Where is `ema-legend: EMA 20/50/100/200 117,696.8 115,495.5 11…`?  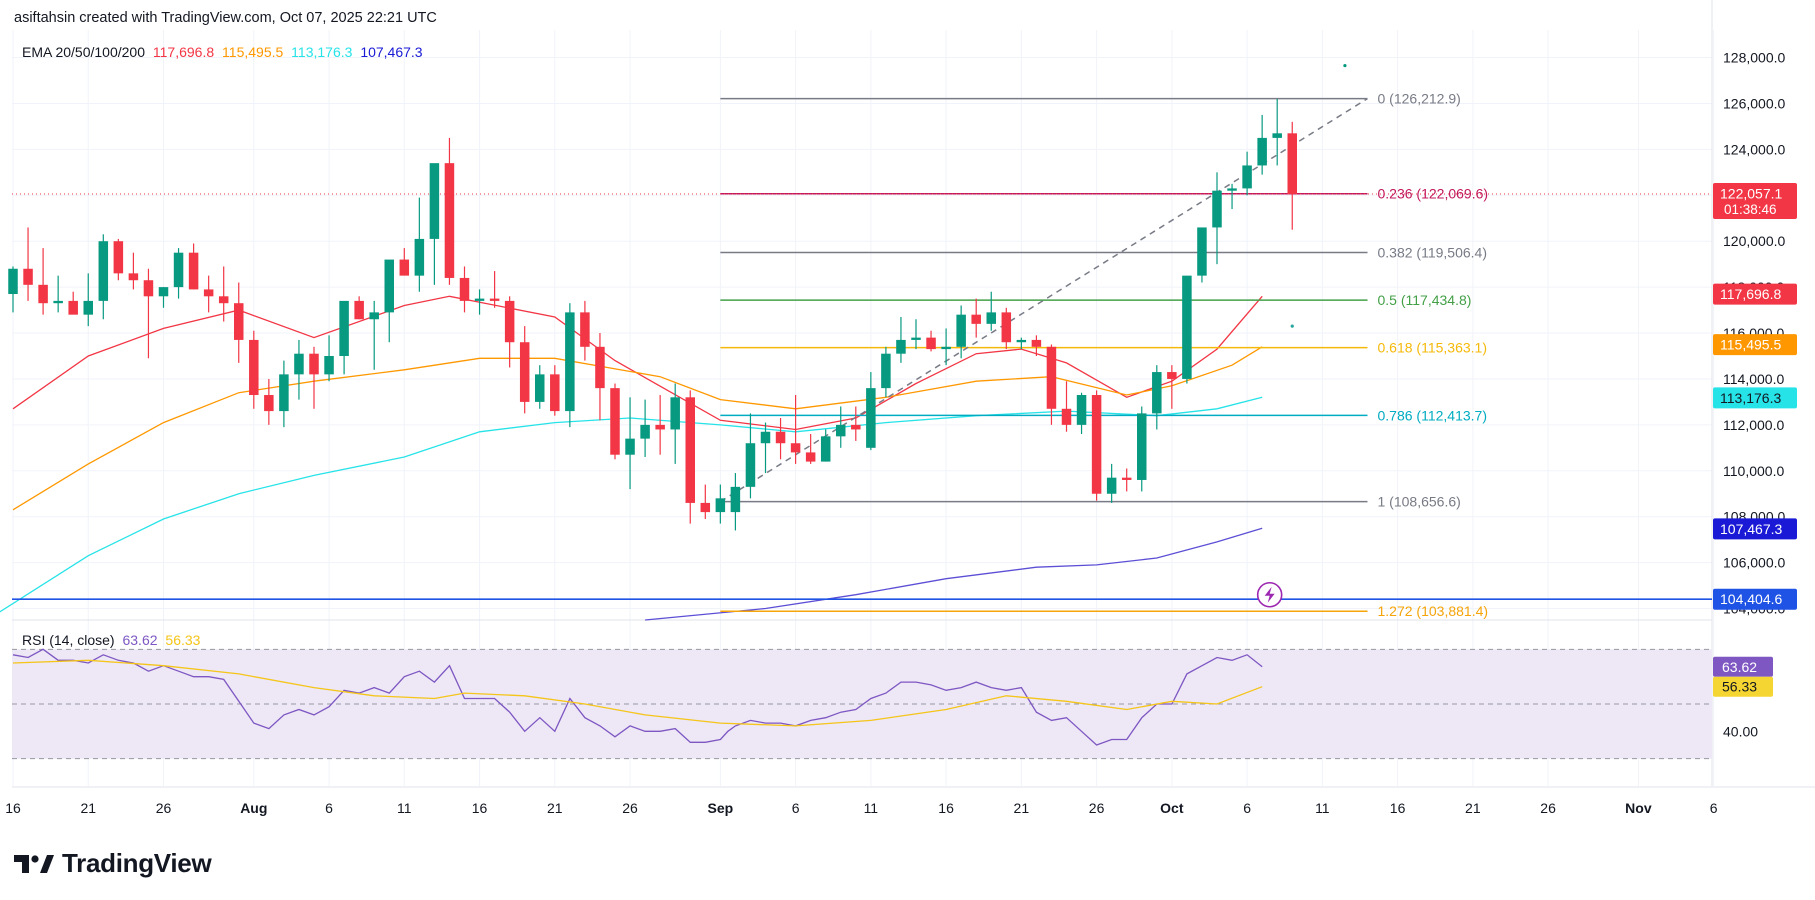
ema-legend: EMA 20/50/100/200 117,696.8 115,495.5 11… is located at coordinates (224, 52).